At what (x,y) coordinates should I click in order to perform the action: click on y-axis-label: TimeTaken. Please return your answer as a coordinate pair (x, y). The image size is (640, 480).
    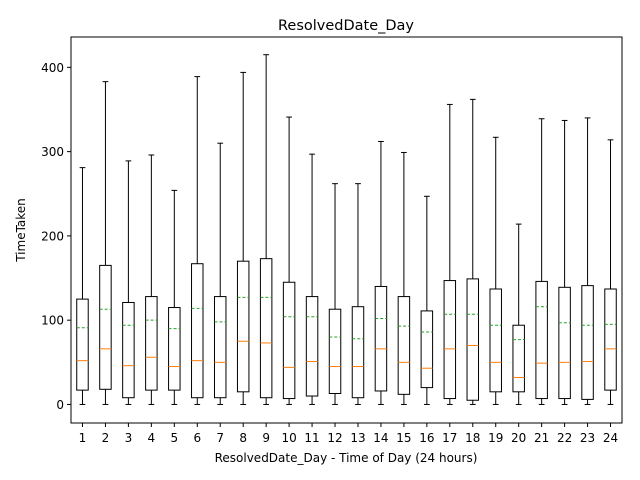
    Looking at the image, I should click on (21, 230).